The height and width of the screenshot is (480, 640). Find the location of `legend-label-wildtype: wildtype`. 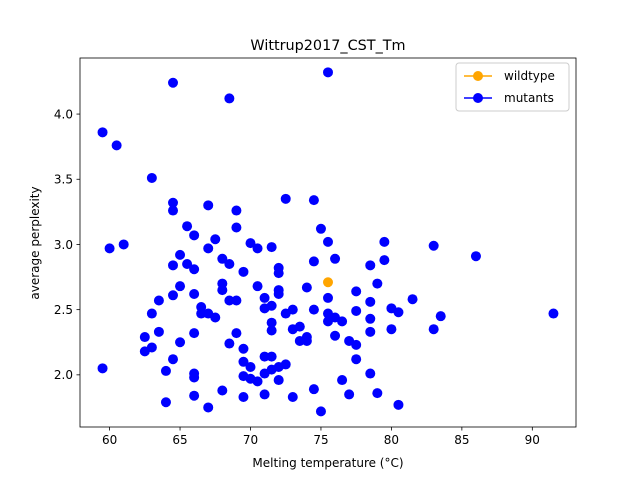

legend-label-wildtype: wildtype is located at coordinates (529, 76).